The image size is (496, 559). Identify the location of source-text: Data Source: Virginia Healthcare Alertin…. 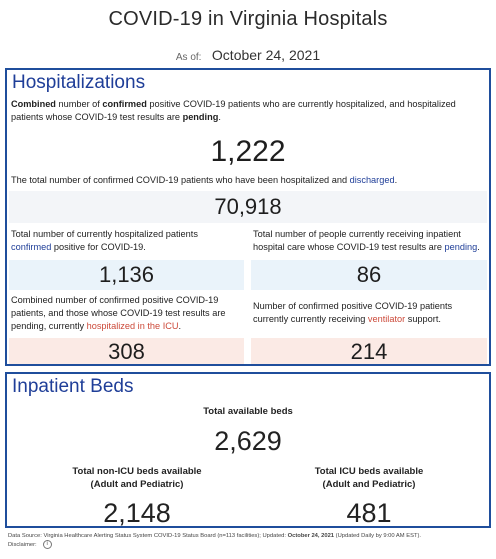
(148, 536).